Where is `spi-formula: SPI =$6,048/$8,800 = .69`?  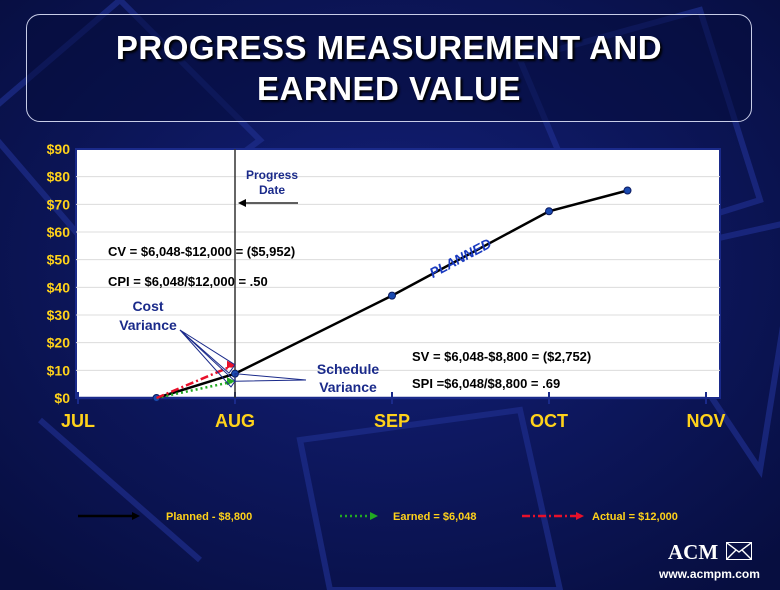
spi-formula: SPI =$6,048/$8,800 = .69 is located at coordinates (486, 383).